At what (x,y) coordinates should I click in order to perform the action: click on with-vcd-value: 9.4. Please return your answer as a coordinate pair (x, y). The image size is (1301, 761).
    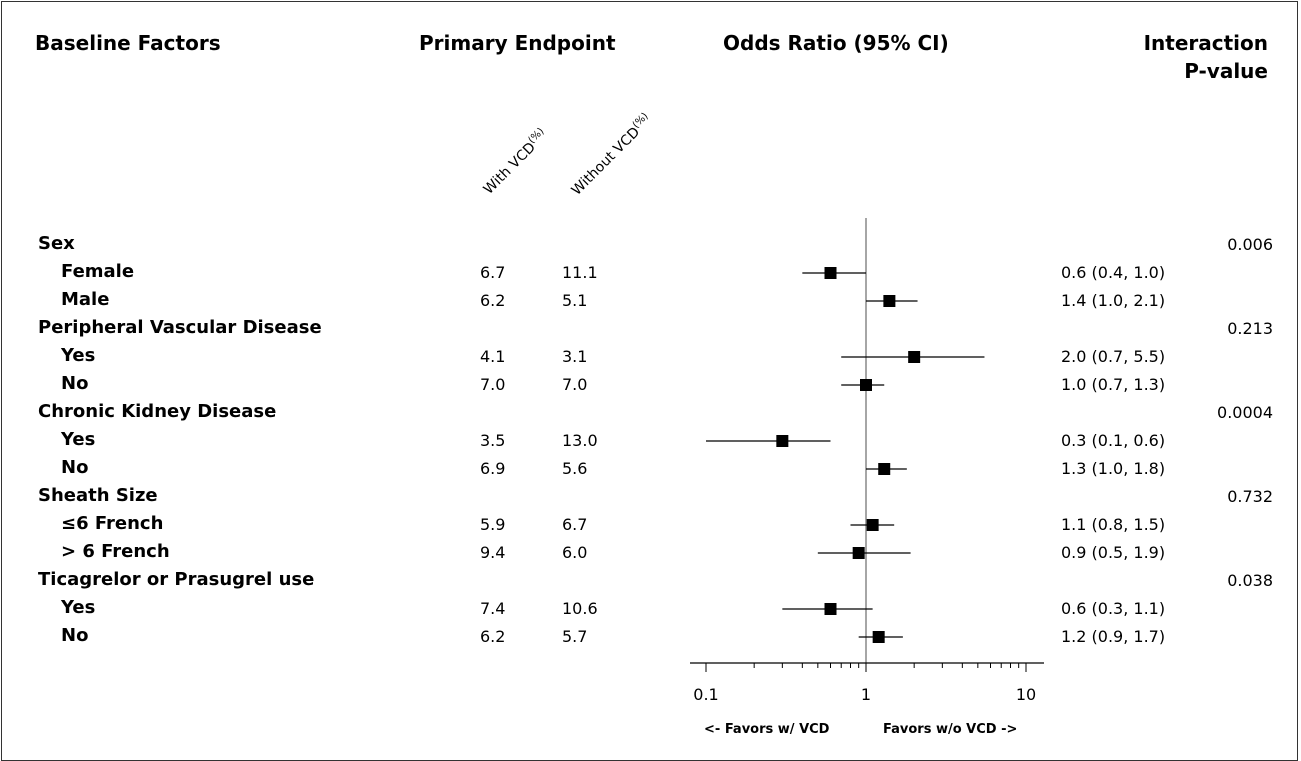
    Looking at the image, I should click on (493, 552).